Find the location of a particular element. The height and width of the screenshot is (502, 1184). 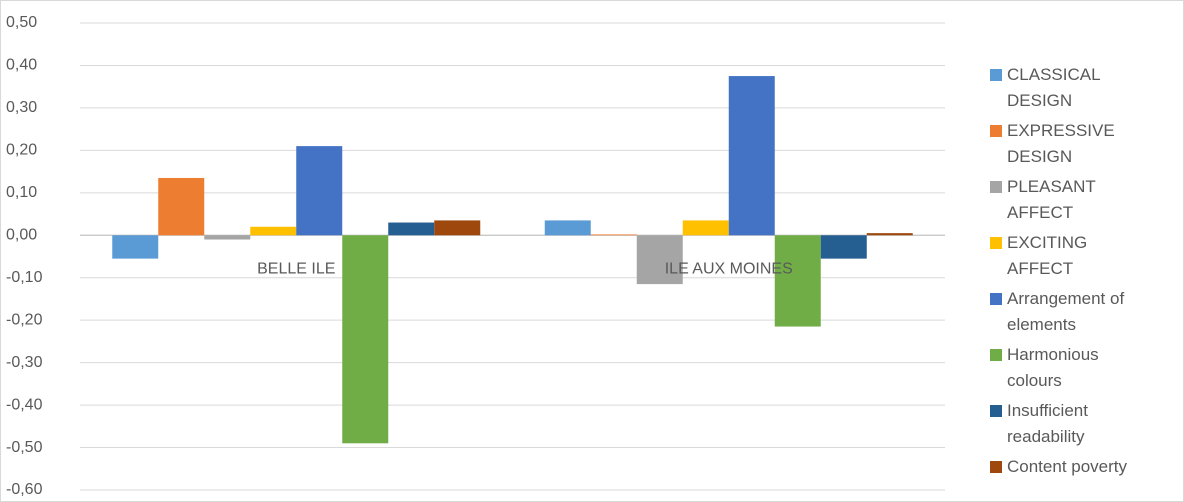

y-tick-label: 0,50 is located at coordinates (21, 22).